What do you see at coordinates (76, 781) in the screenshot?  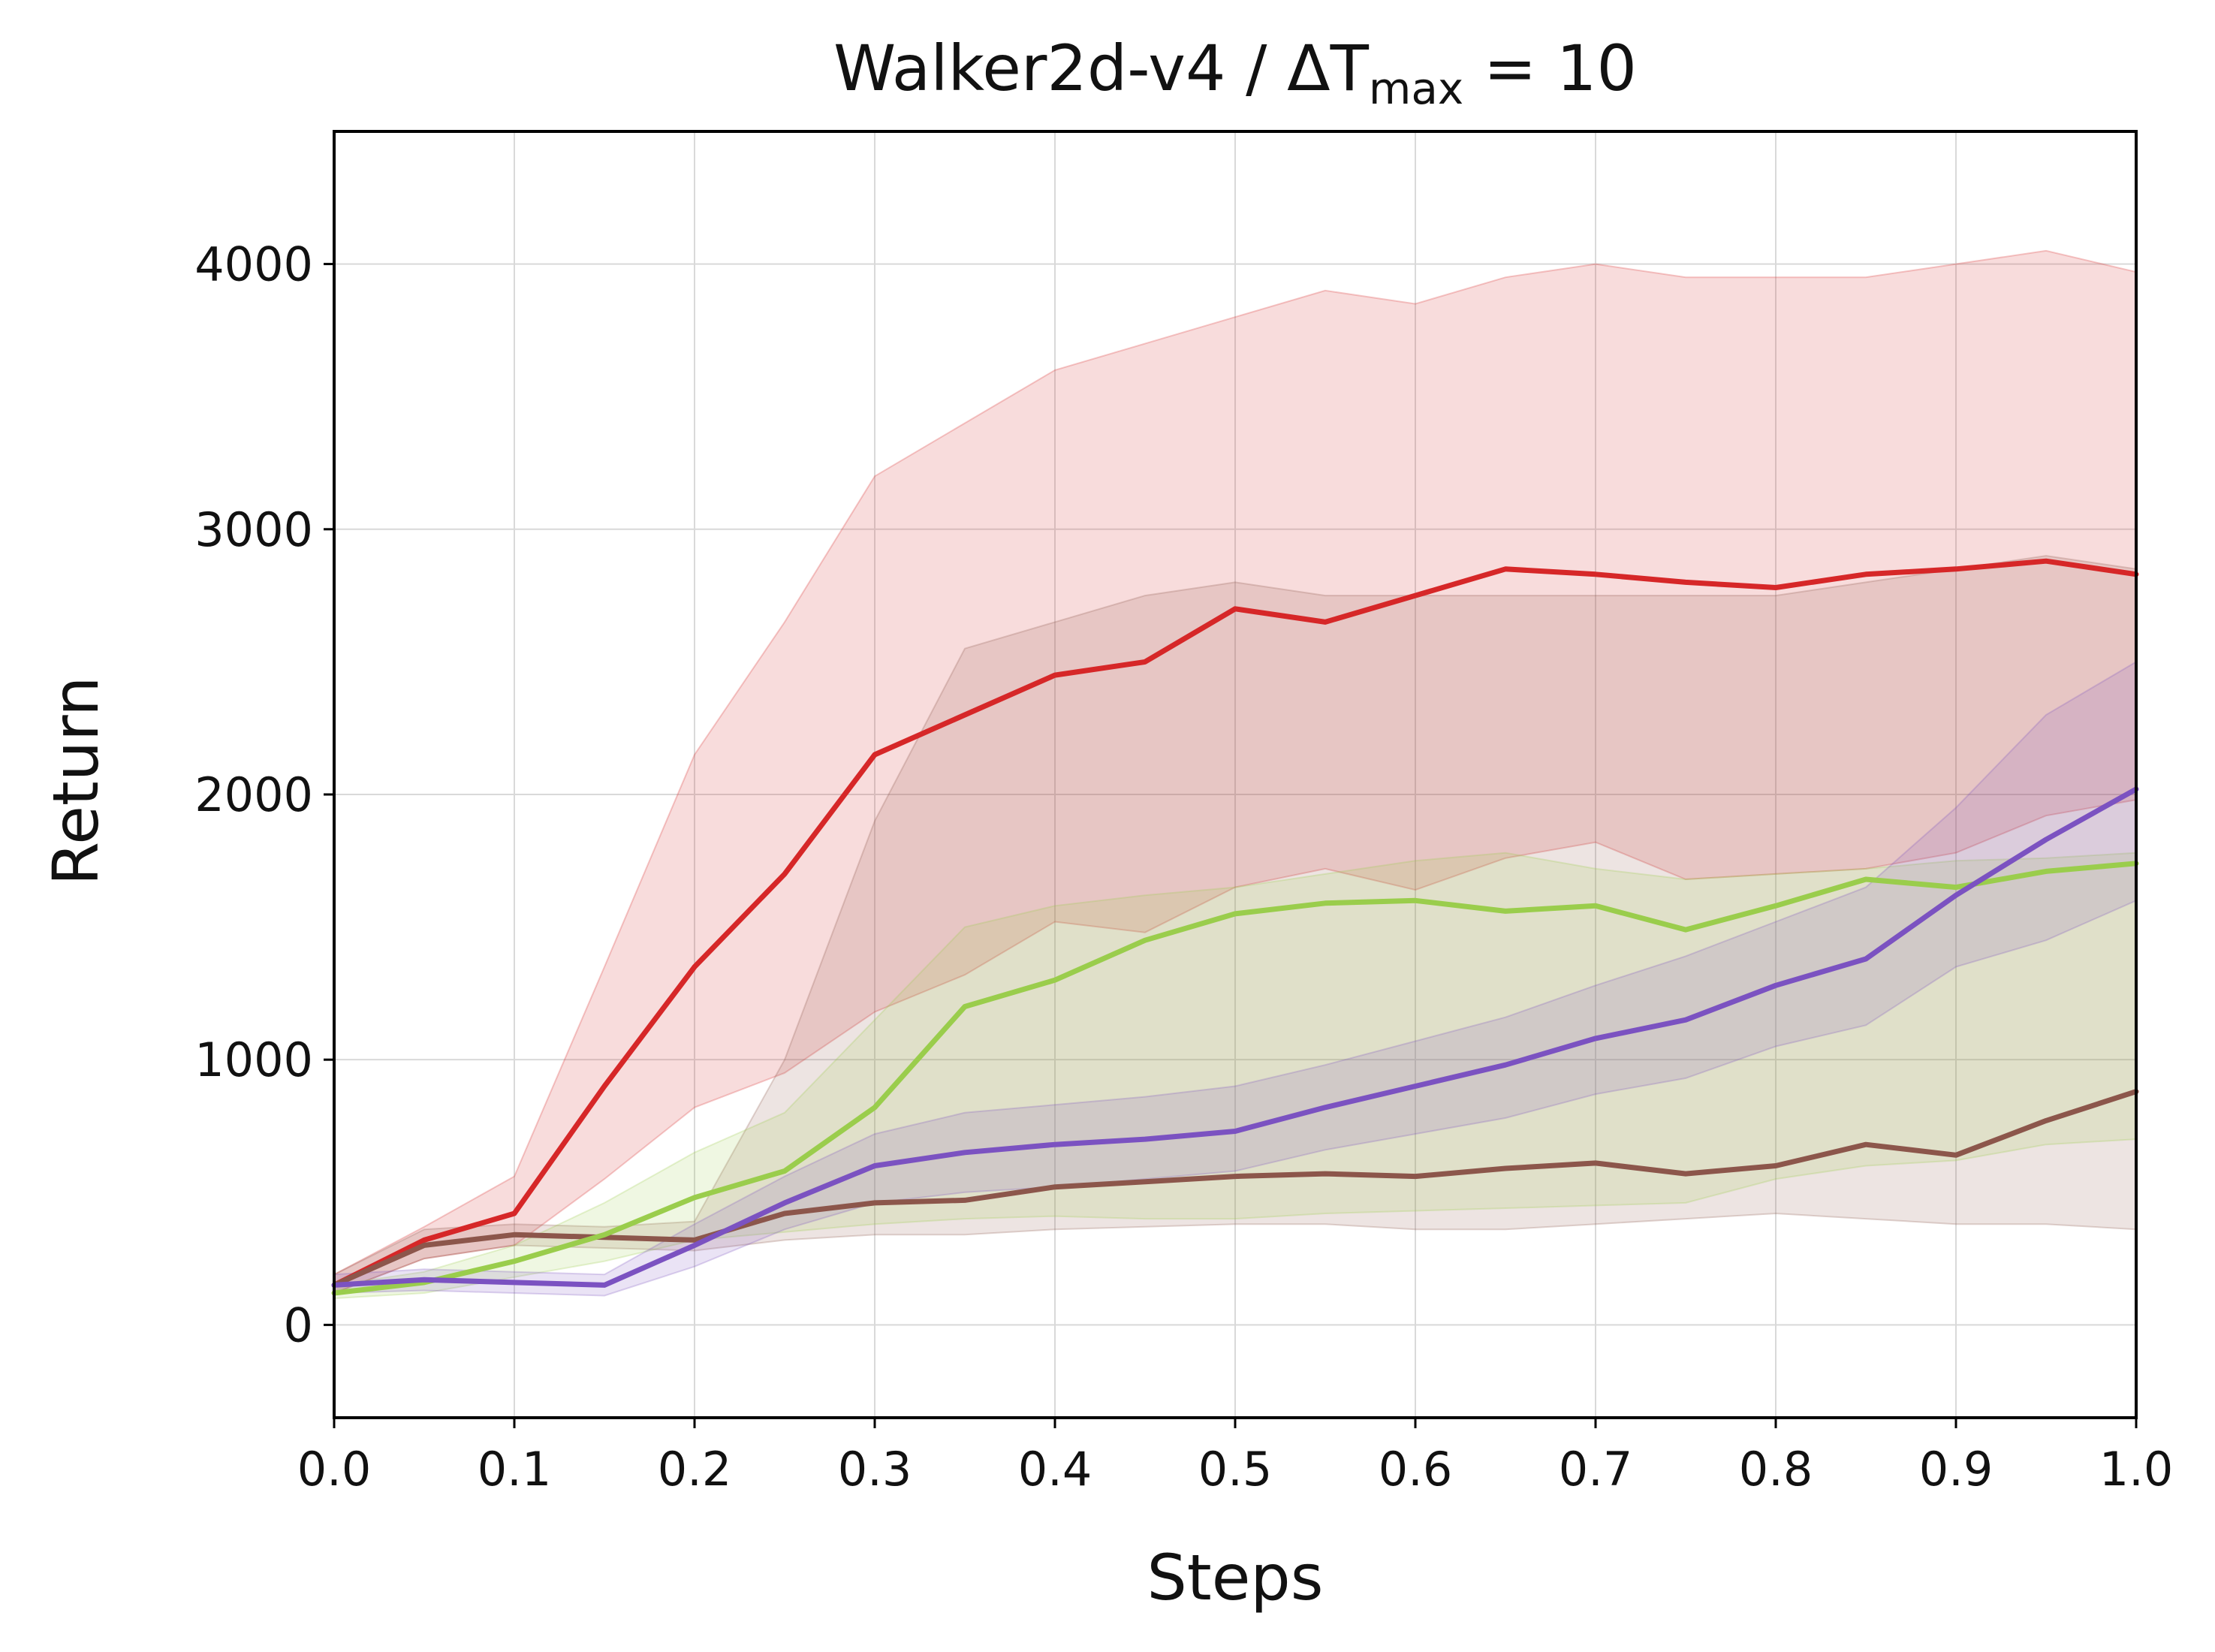 I see `y-axis-label: Return` at bounding box center [76, 781].